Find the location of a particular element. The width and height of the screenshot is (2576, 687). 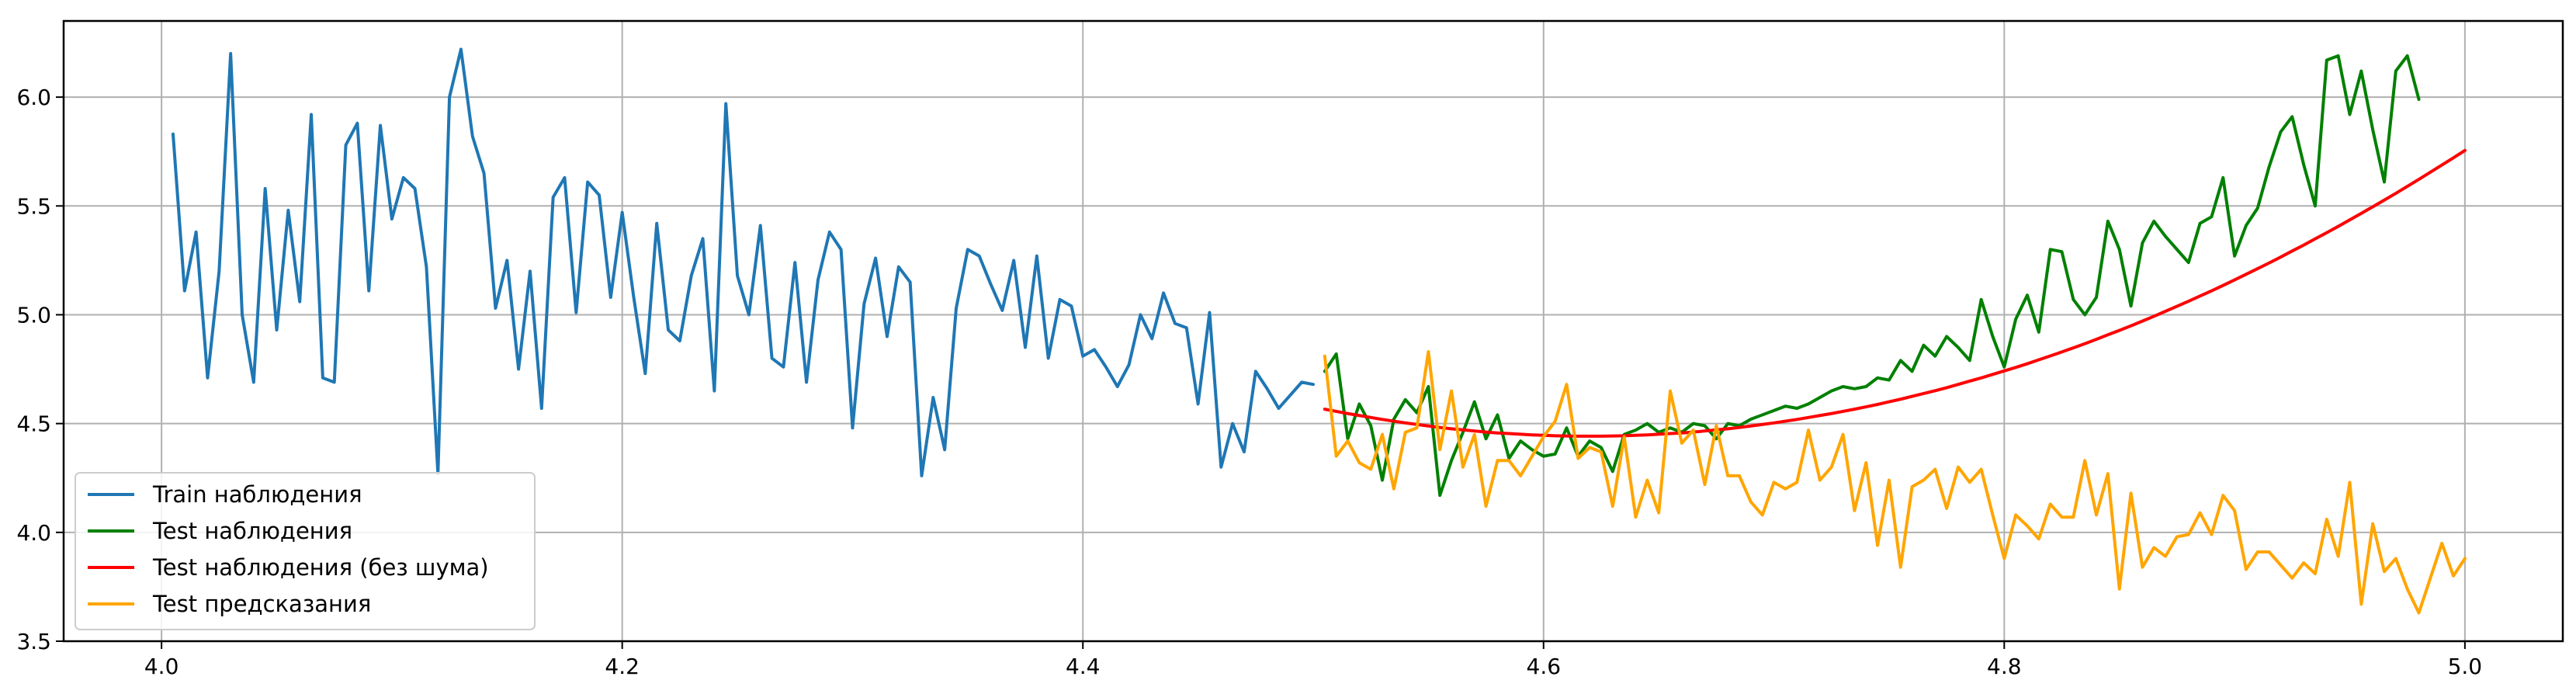

legend-label: Test предсказания is located at coordinates (261, 604).